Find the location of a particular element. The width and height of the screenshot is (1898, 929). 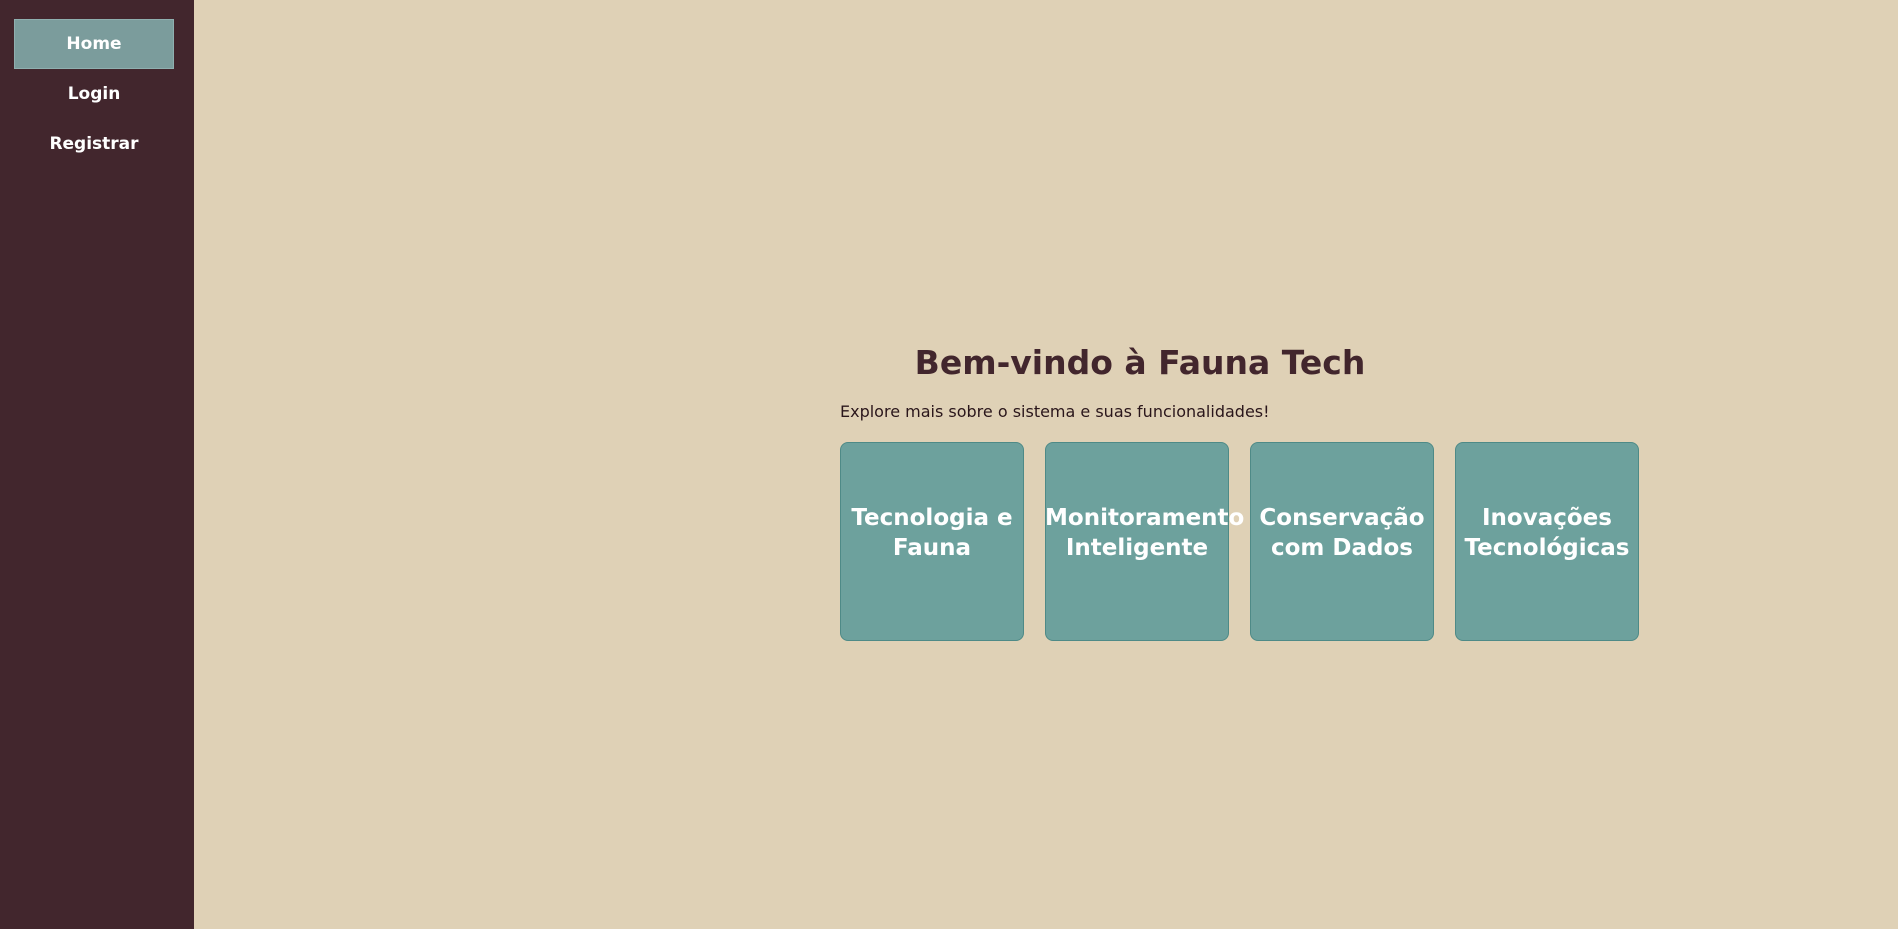

card-monitoramento-inteligente: Monitoramento Inteligente is located at coordinates (1145, 541).